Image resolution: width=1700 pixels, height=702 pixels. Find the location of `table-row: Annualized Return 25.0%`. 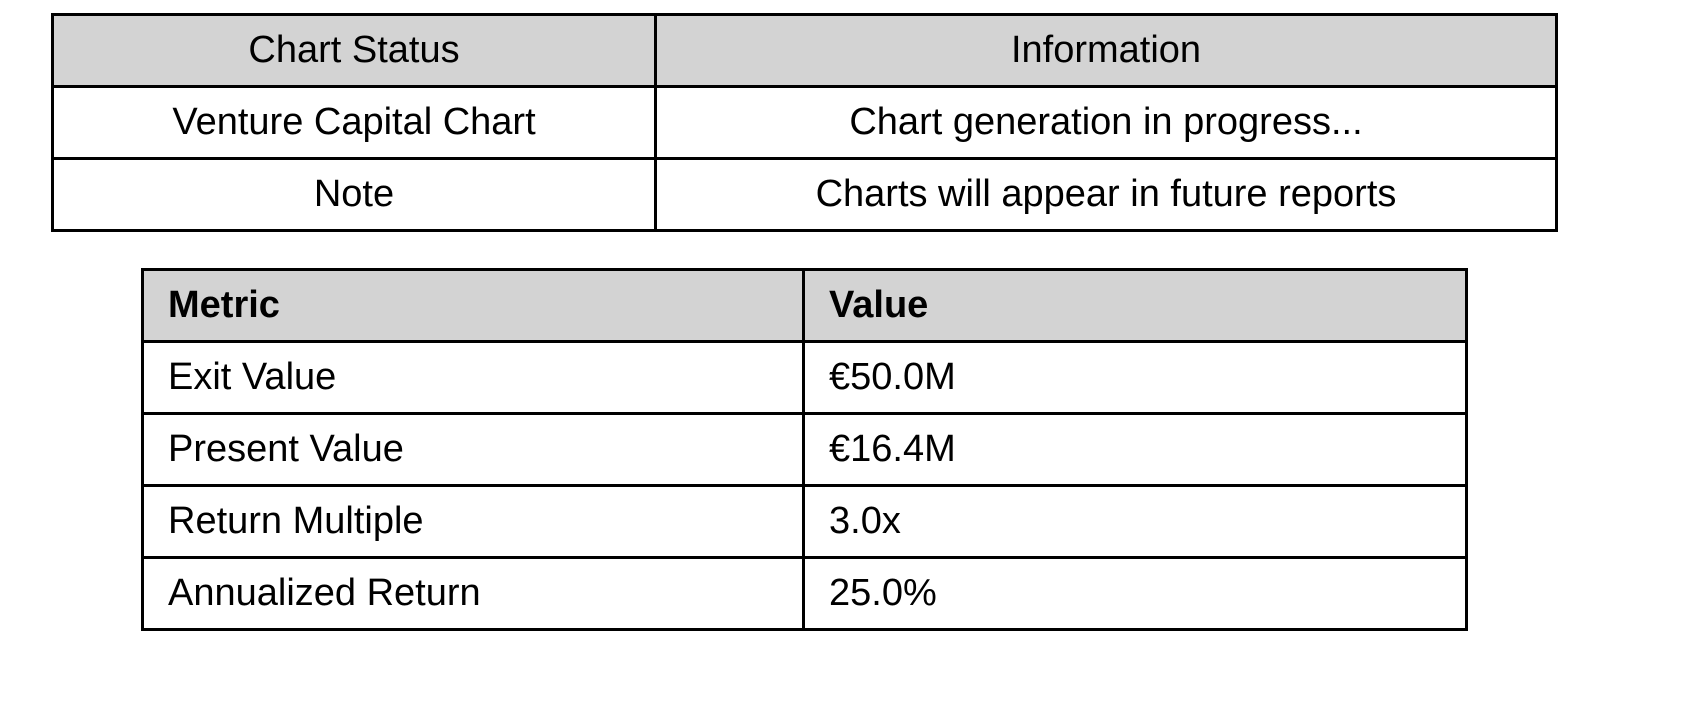

table-row: Annualized Return 25.0% is located at coordinates (804, 593).